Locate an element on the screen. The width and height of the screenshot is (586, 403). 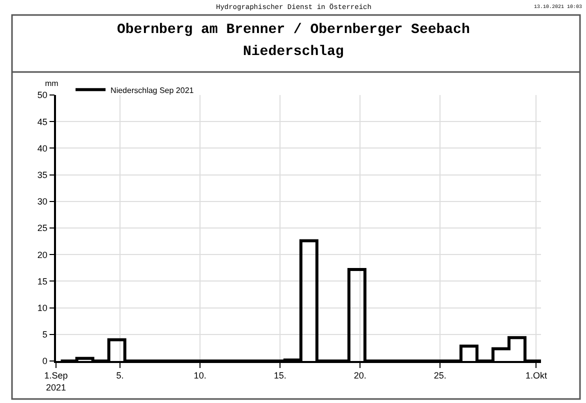
x-tick-label: 10. is located at coordinates (200, 375).